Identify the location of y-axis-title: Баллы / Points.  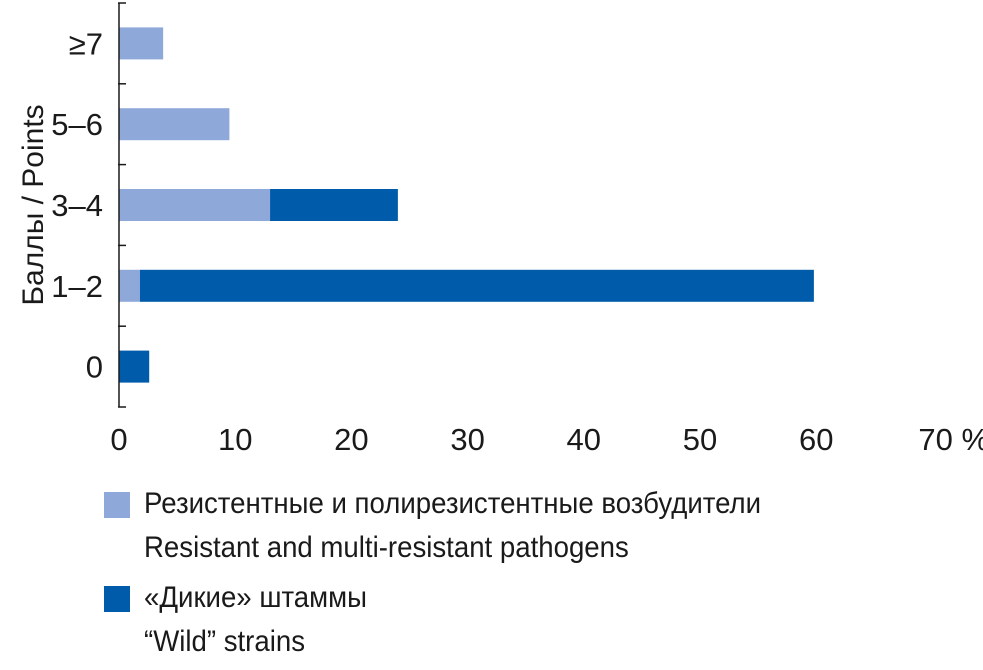
(33, 204).